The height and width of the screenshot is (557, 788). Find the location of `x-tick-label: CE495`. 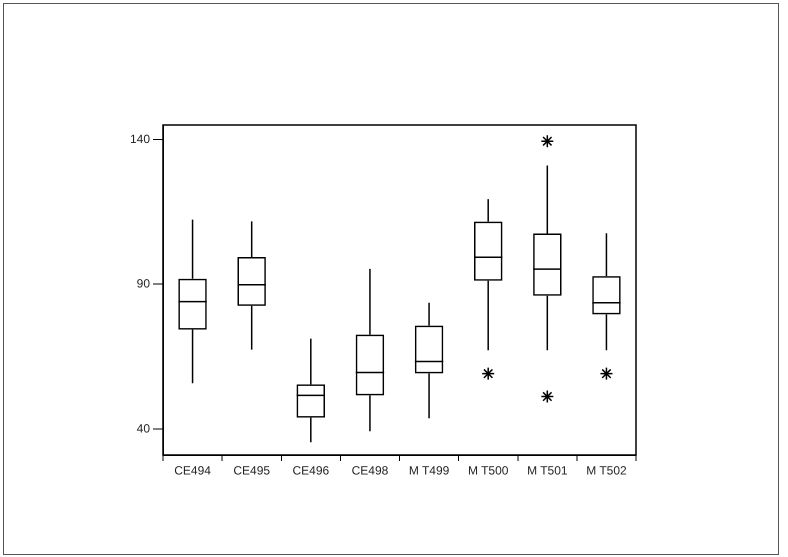

x-tick-label: CE495 is located at coordinates (251, 471).